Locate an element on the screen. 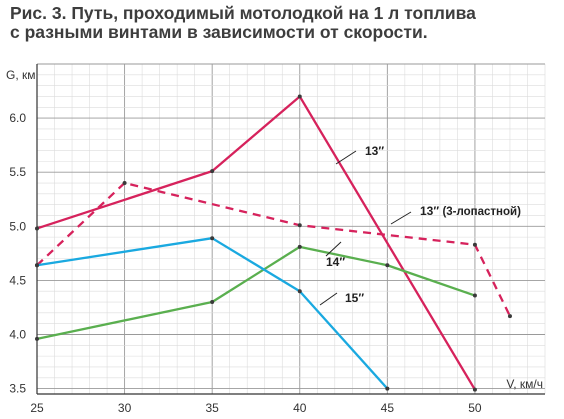 Image resolution: width=564 pixels, height=419 pixels. x-tick-label: 25 is located at coordinates (37, 408).